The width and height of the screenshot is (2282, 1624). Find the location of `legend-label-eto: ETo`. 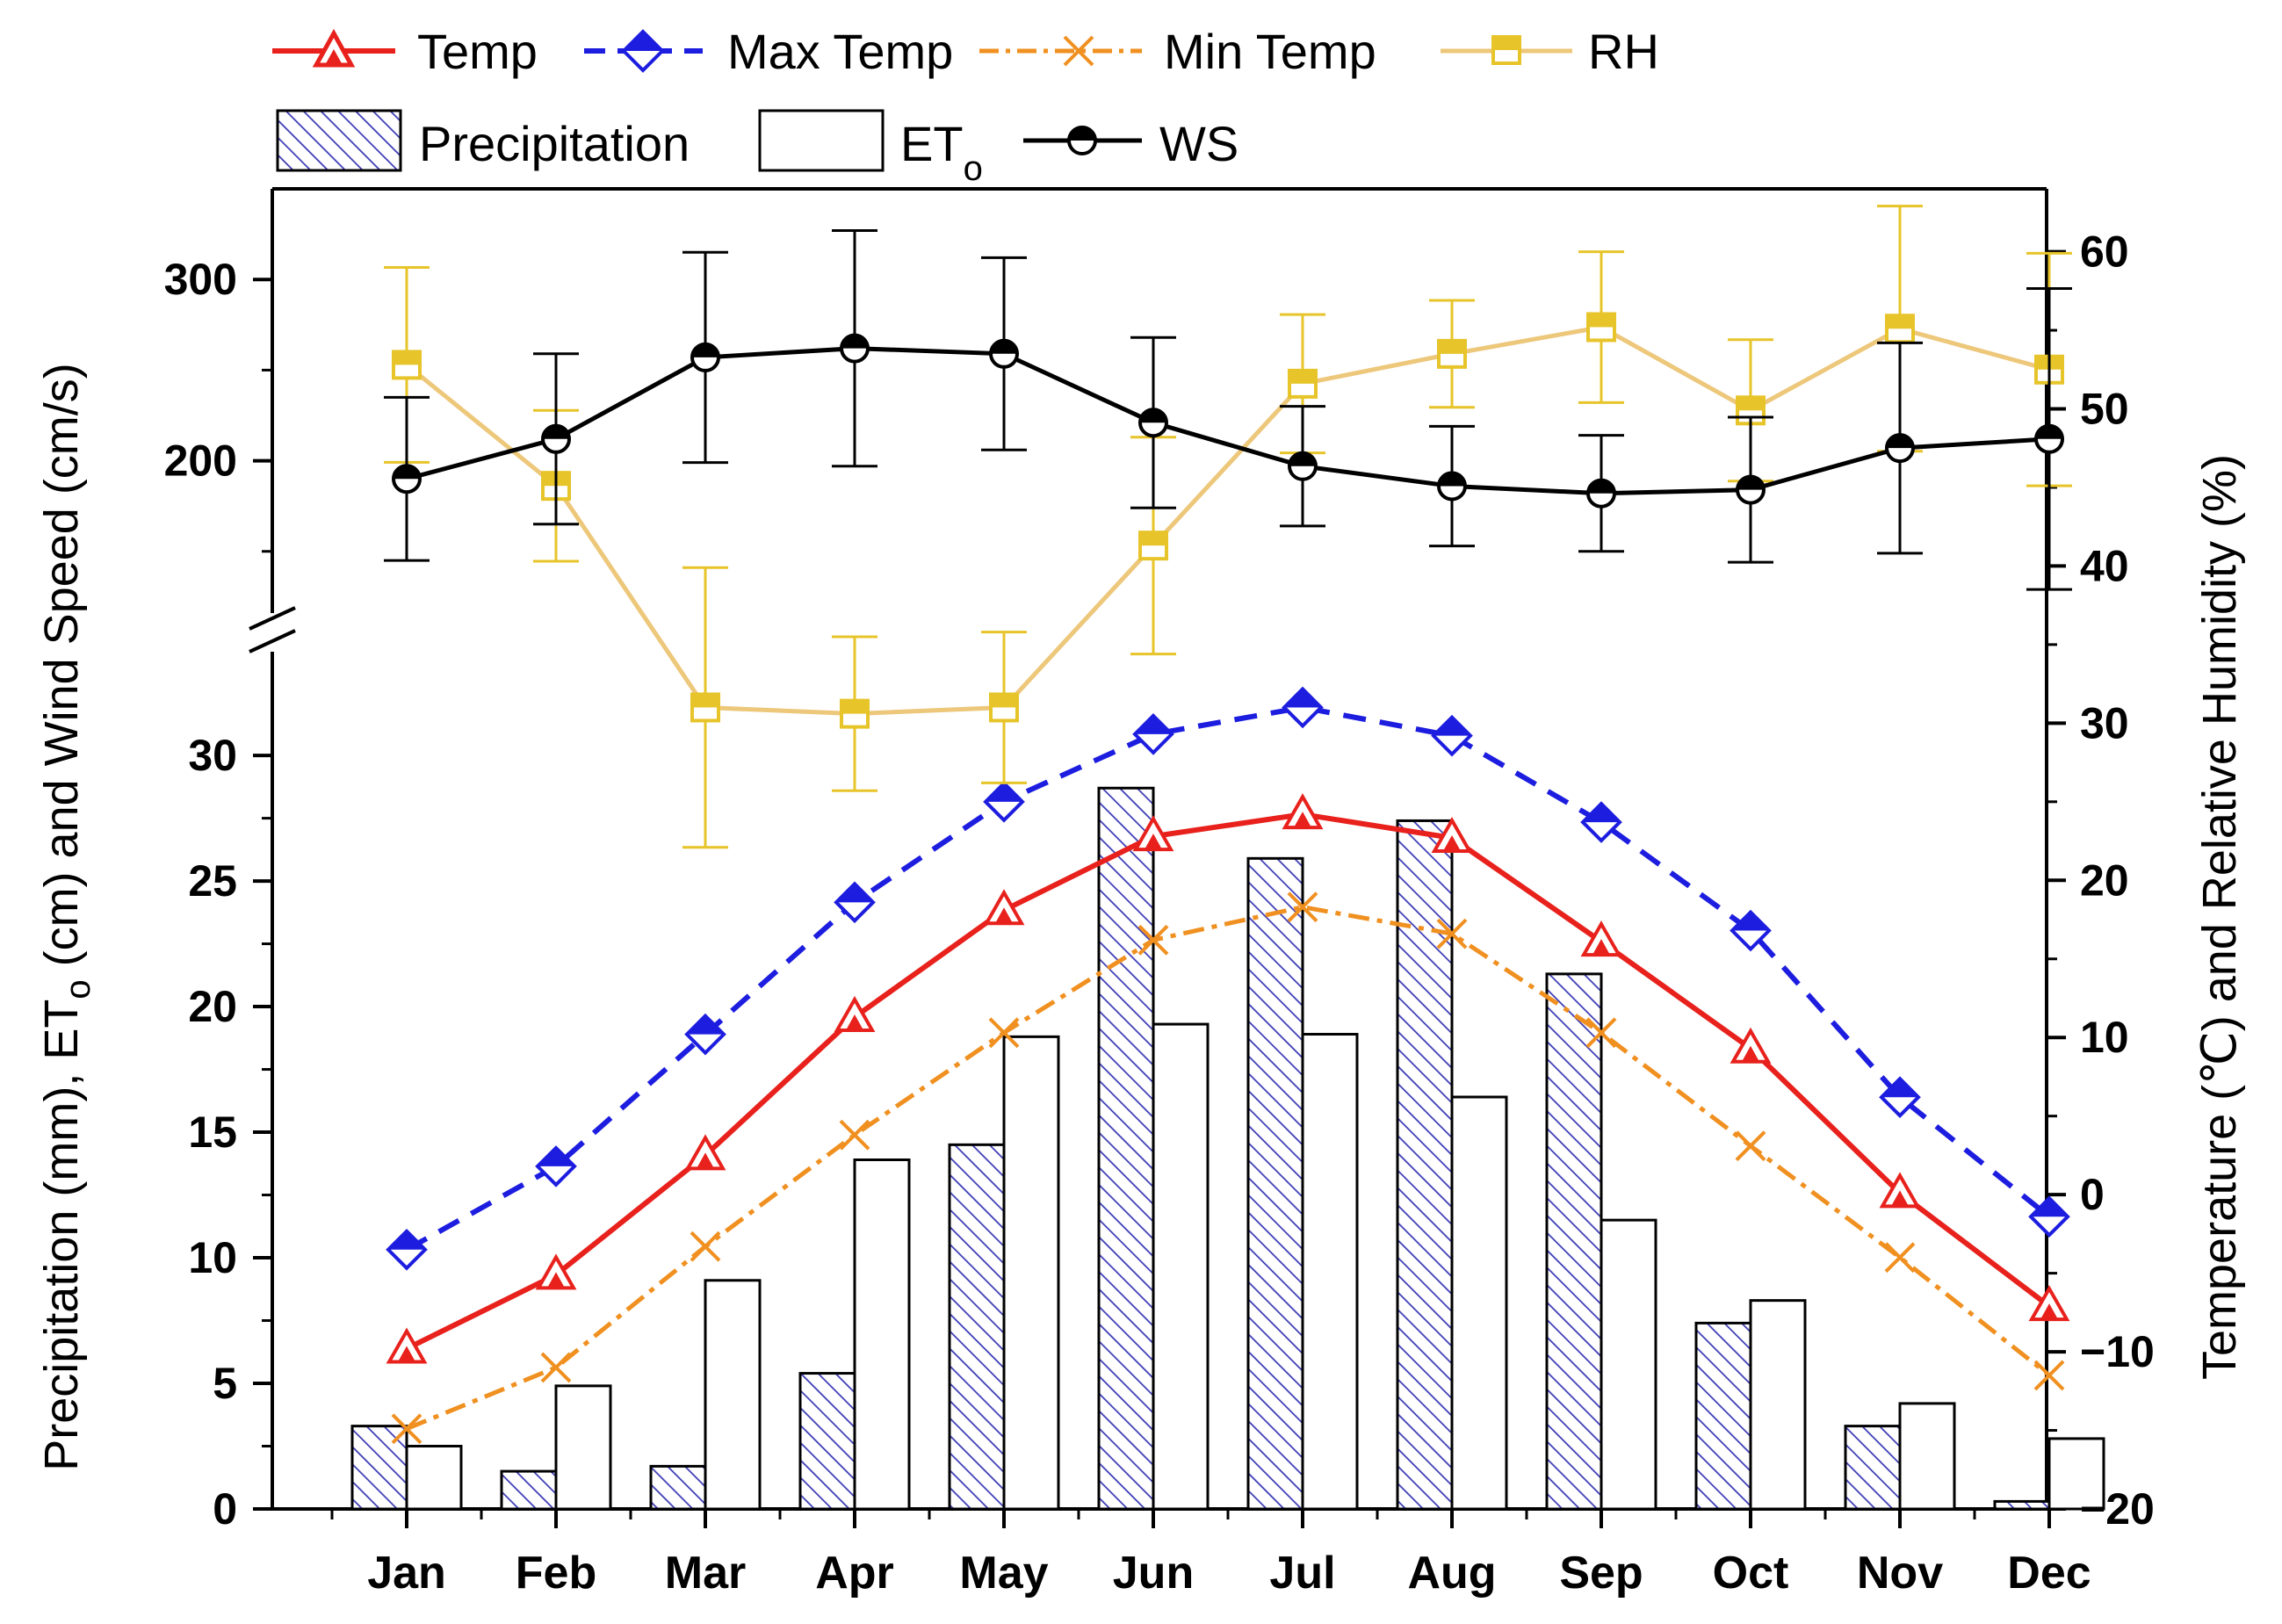

legend-label-eto: ETo is located at coordinates (942, 152).